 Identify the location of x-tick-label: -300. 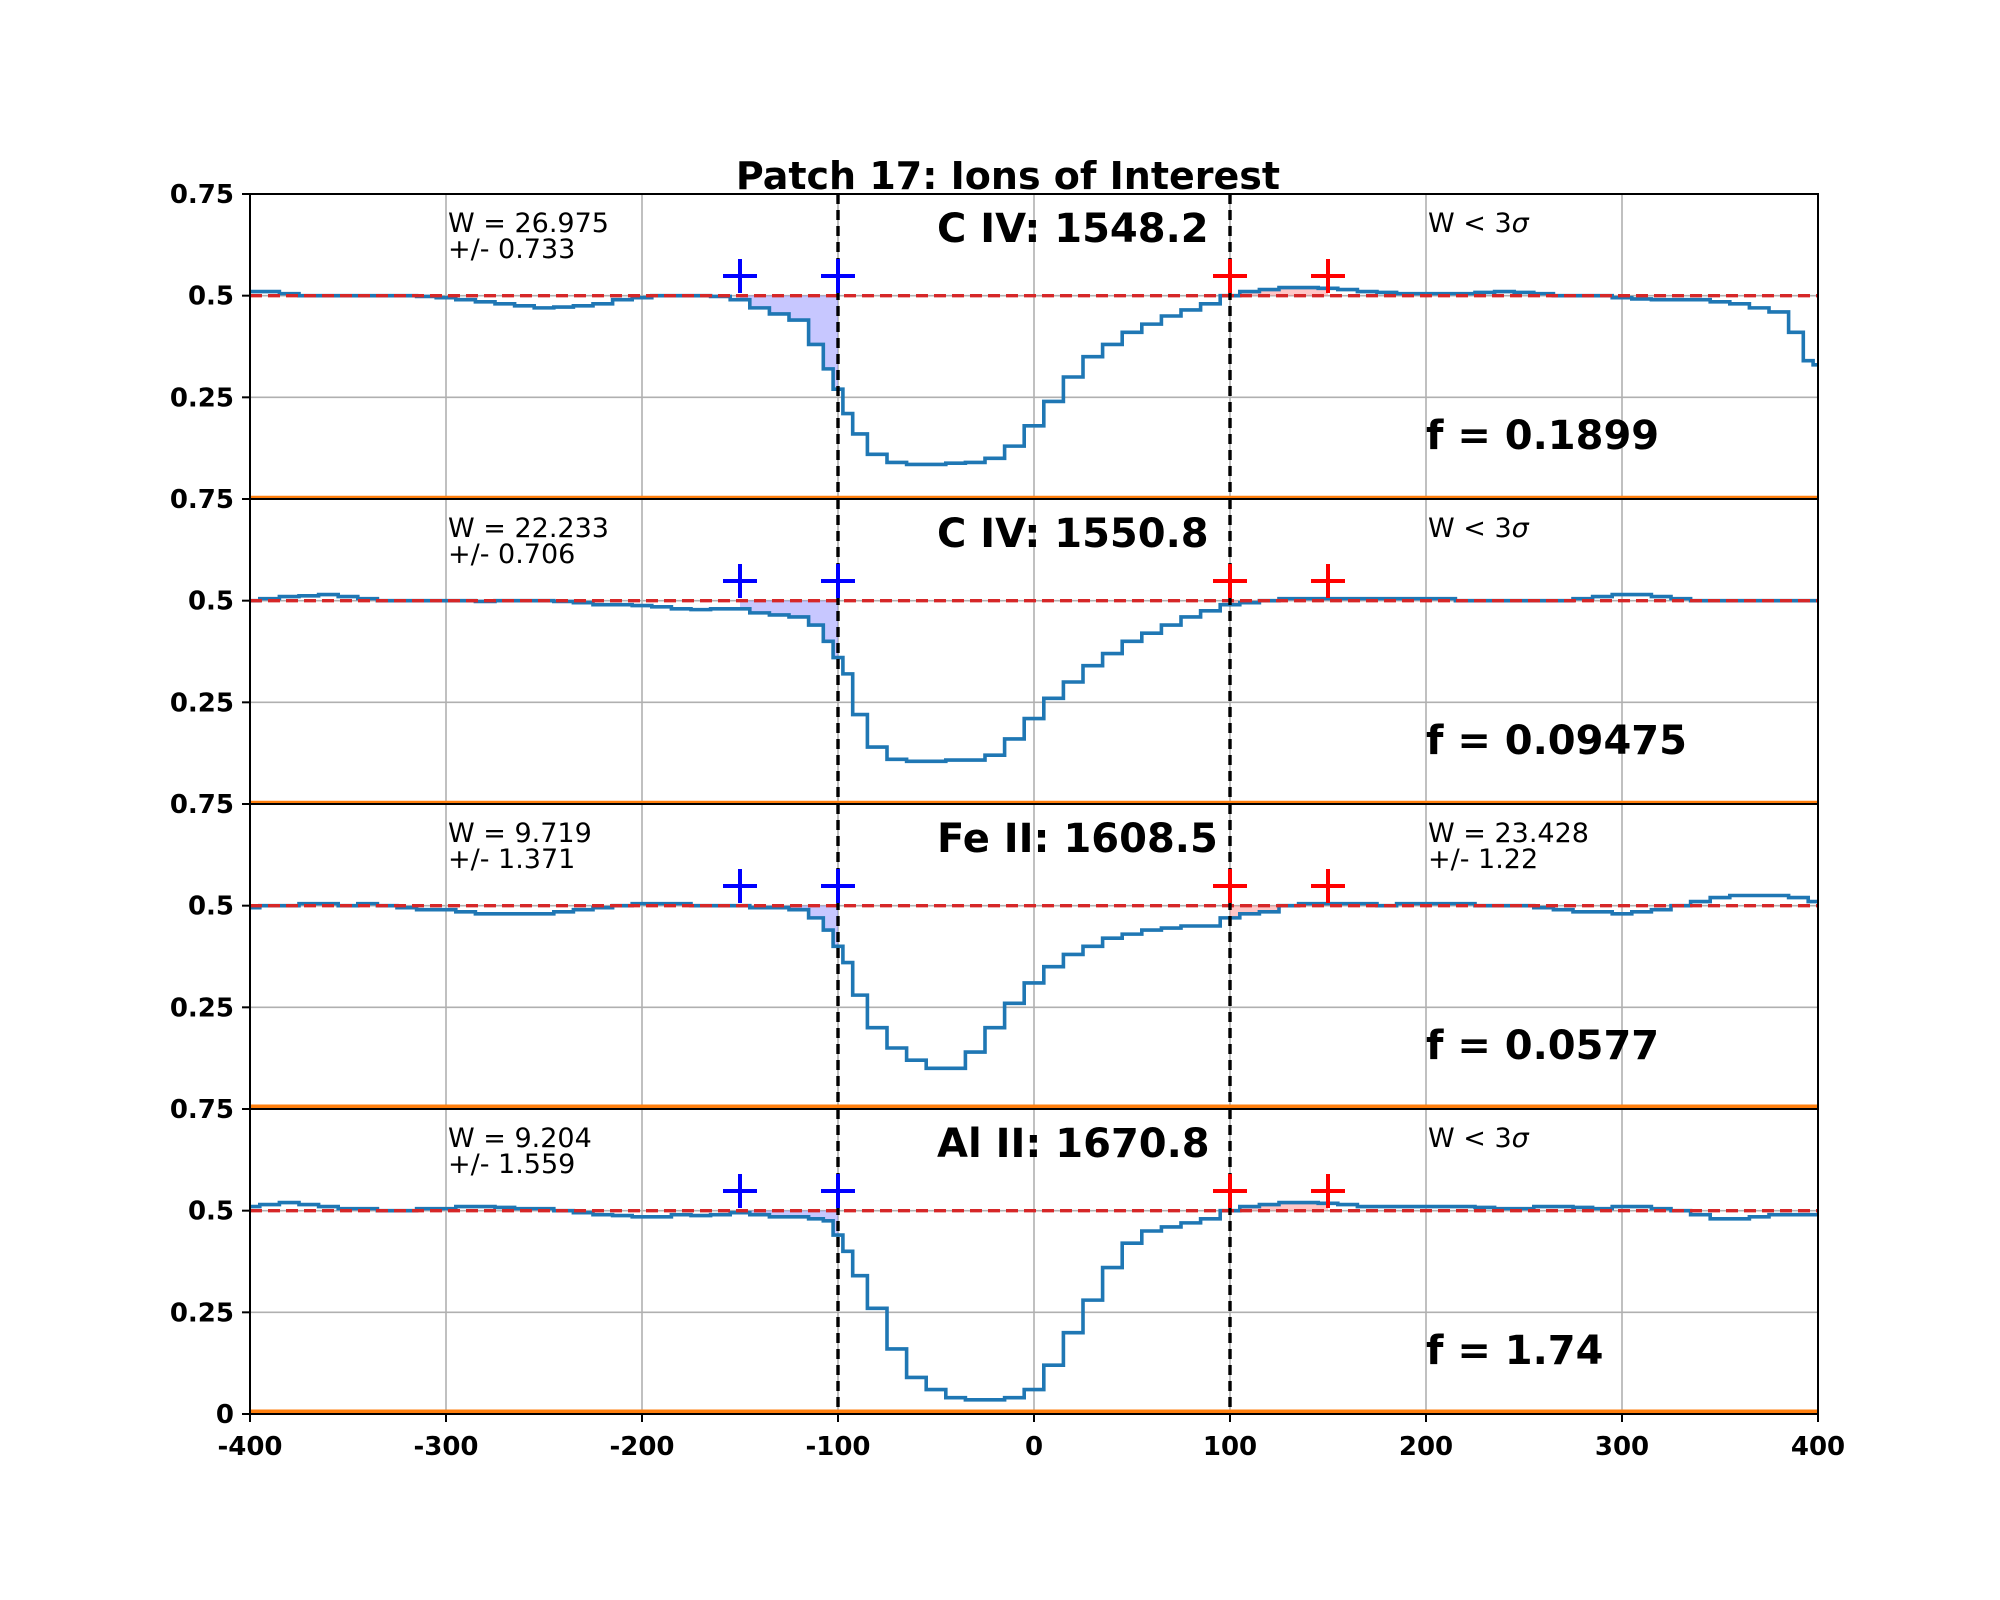
(445, 1447).